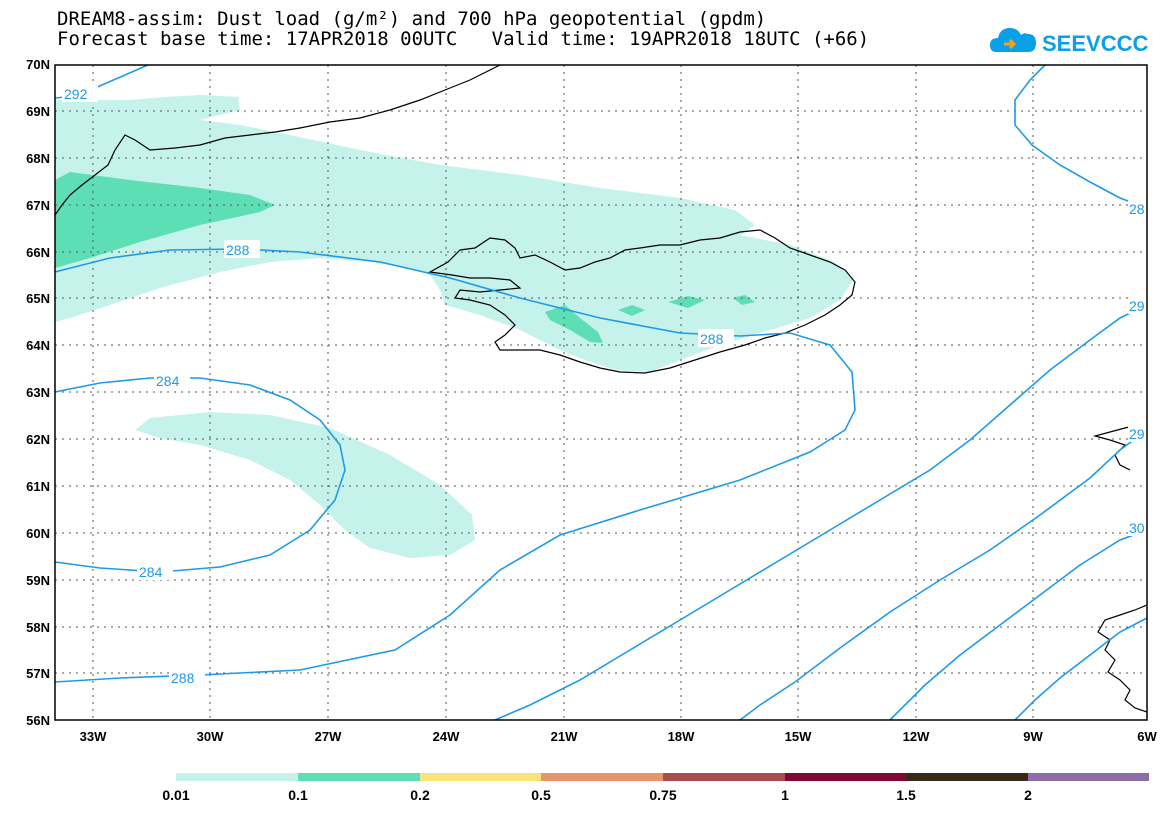  What do you see at coordinates (798, 736) in the screenshot?
I see `lon-label: 15W` at bounding box center [798, 736].